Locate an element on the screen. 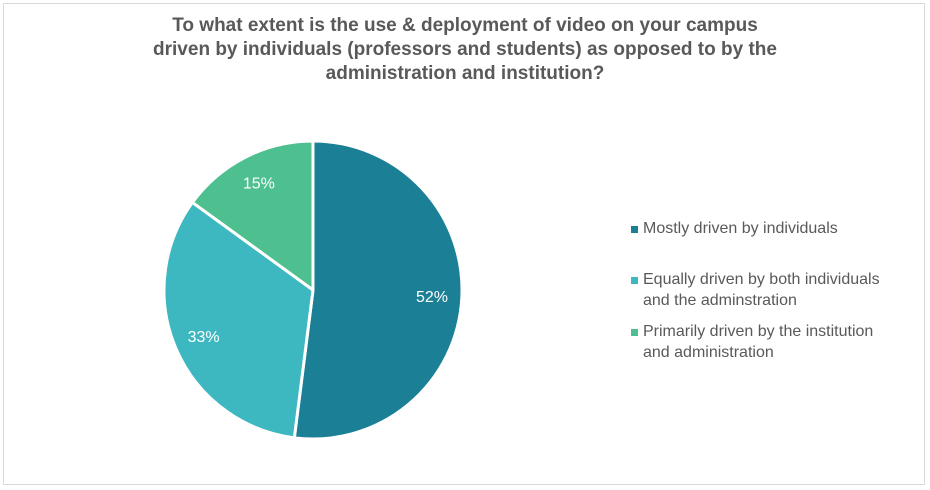 The height and width of the screenshot is (490, 930). legend-swatch-primarily-institution is located at coordinates (634, 332).